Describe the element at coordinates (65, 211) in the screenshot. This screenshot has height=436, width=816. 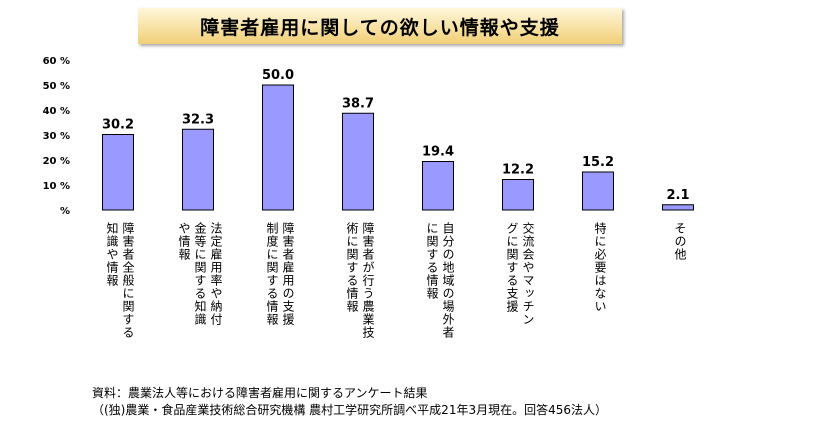
I see `y-tick-label: %` at that location.